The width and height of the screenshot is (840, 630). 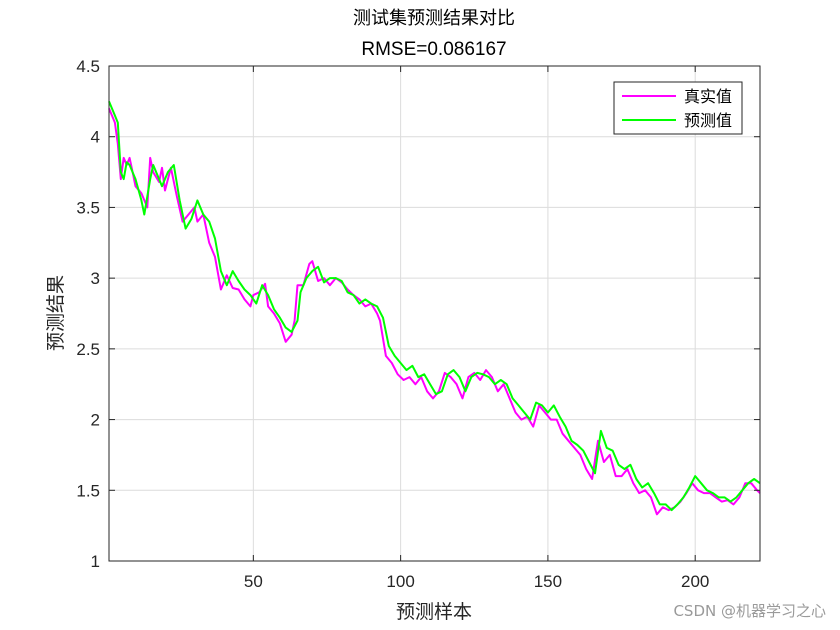 What do you see at coordinates (95, 137) in the screenshot?
I see `y-tick-label: 4` at bounding box center [95, 137].